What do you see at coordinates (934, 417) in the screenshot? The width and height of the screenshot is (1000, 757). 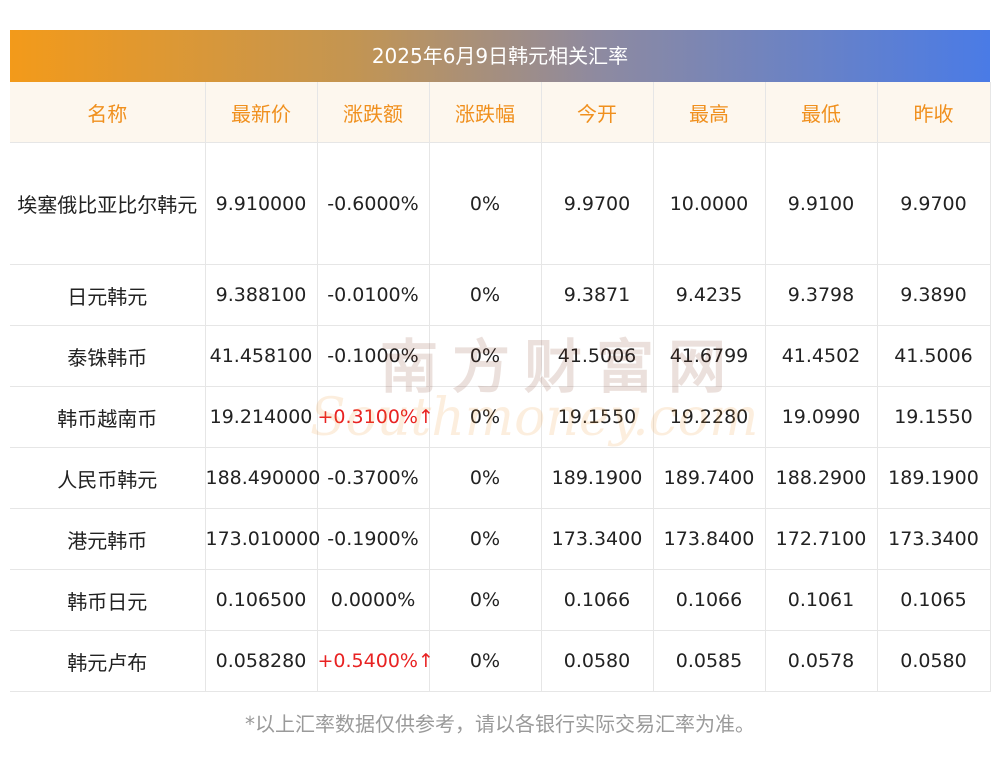 I see `previous-close: 19.1550` at bounding box center [934, 417].